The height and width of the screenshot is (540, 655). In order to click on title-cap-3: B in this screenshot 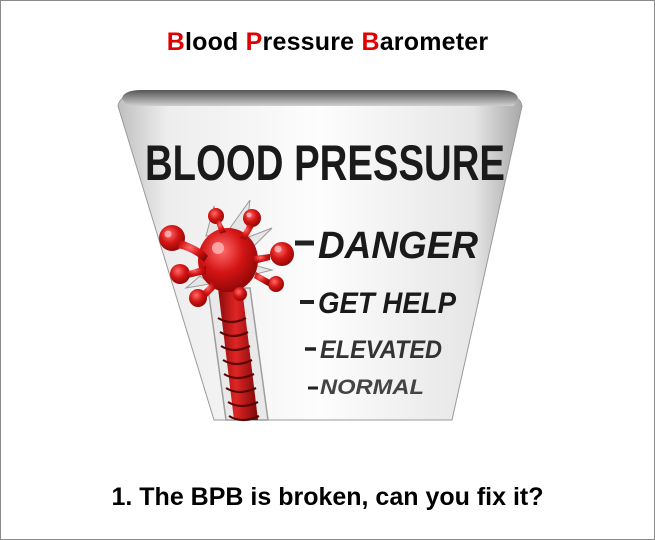, I will do `click(370, 42)`.